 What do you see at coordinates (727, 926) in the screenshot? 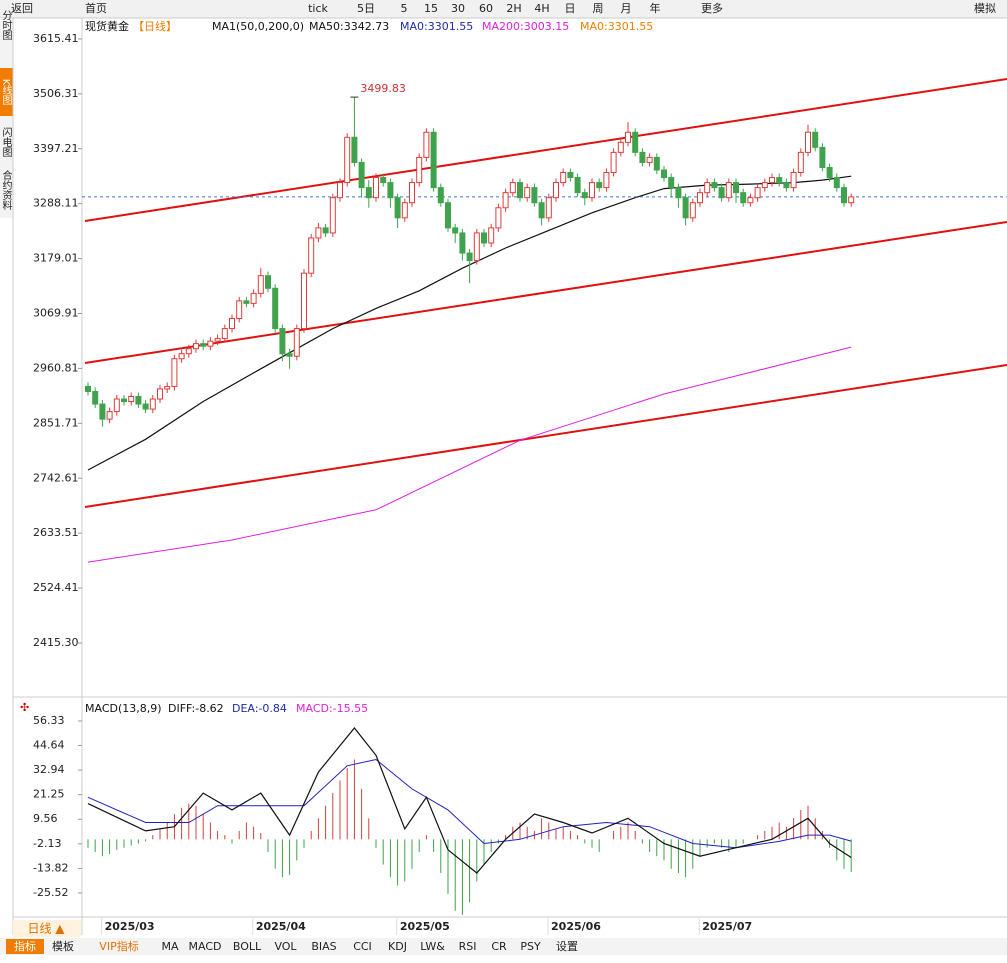
I see `x-tick-label: 2025/07` at bounding box center [727, 926].